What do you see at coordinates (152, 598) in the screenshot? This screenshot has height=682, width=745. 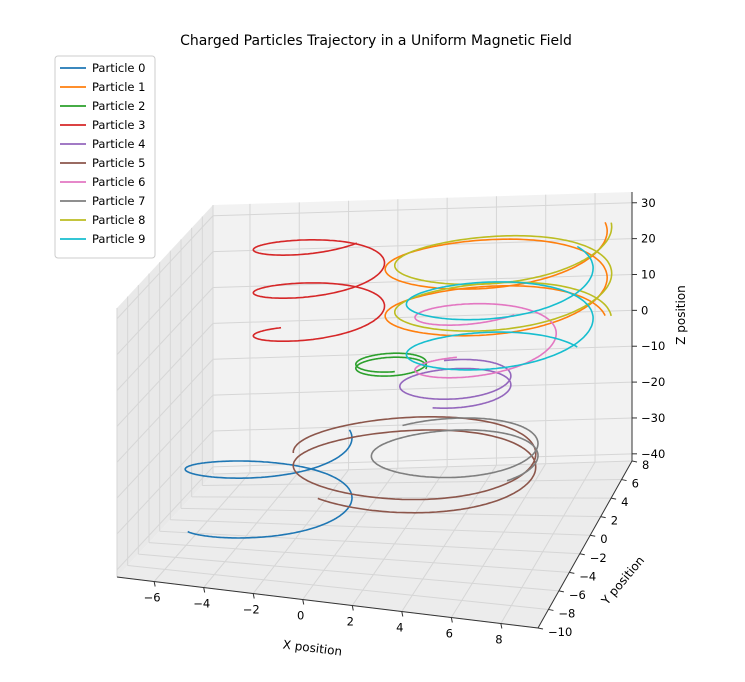 I see `x-tick-label: −6` at bounding box center [152, 598].